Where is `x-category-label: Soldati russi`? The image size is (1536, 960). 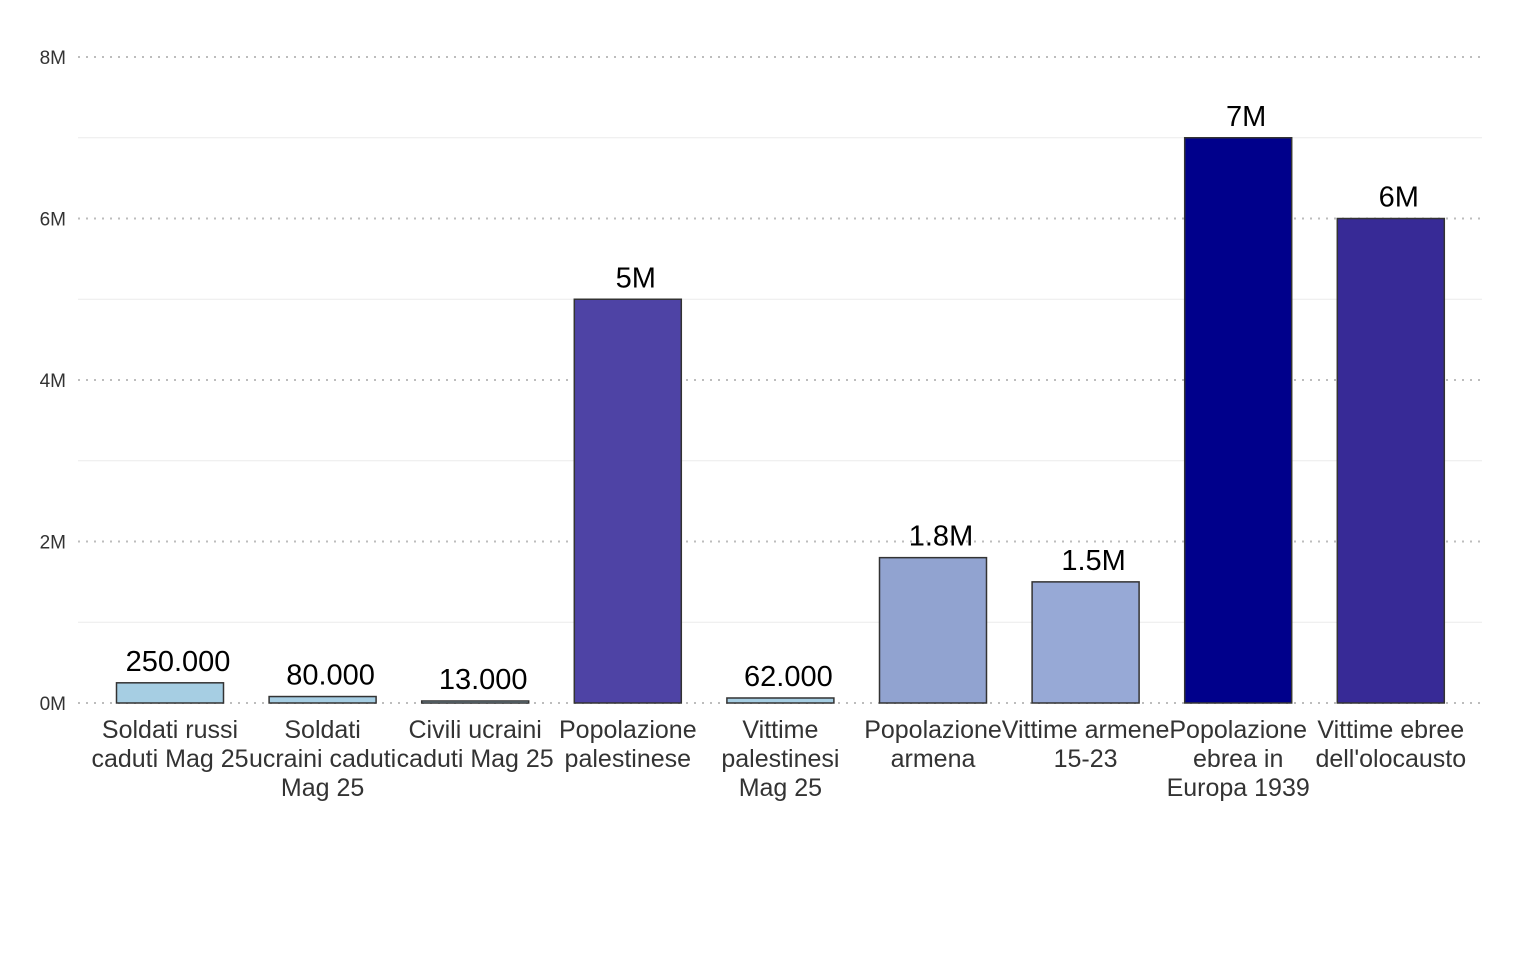 x-category-label: Soldati russi is located at coordinates (170, 730).